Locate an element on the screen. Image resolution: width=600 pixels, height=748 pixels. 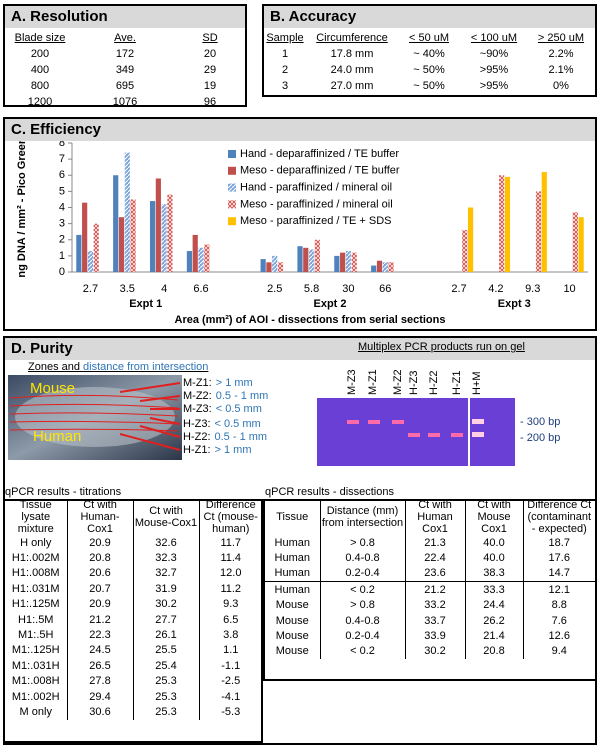
table-cell: 27.0 mm is located at coordinates (352, 86).